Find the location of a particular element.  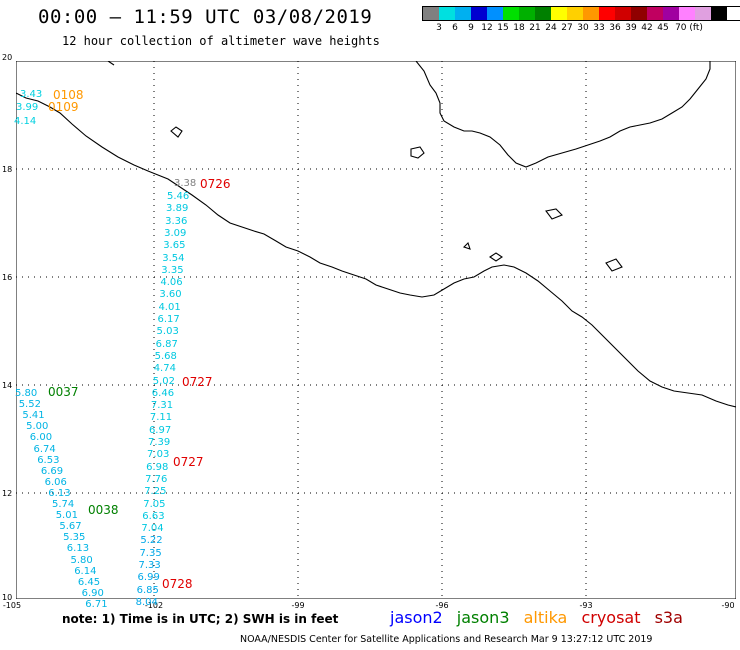

color-scale: 3 6 9 12 15 18 21 24 27 30 33 36 39 42 45 70 (ft) is located at coordinates (581, 20).